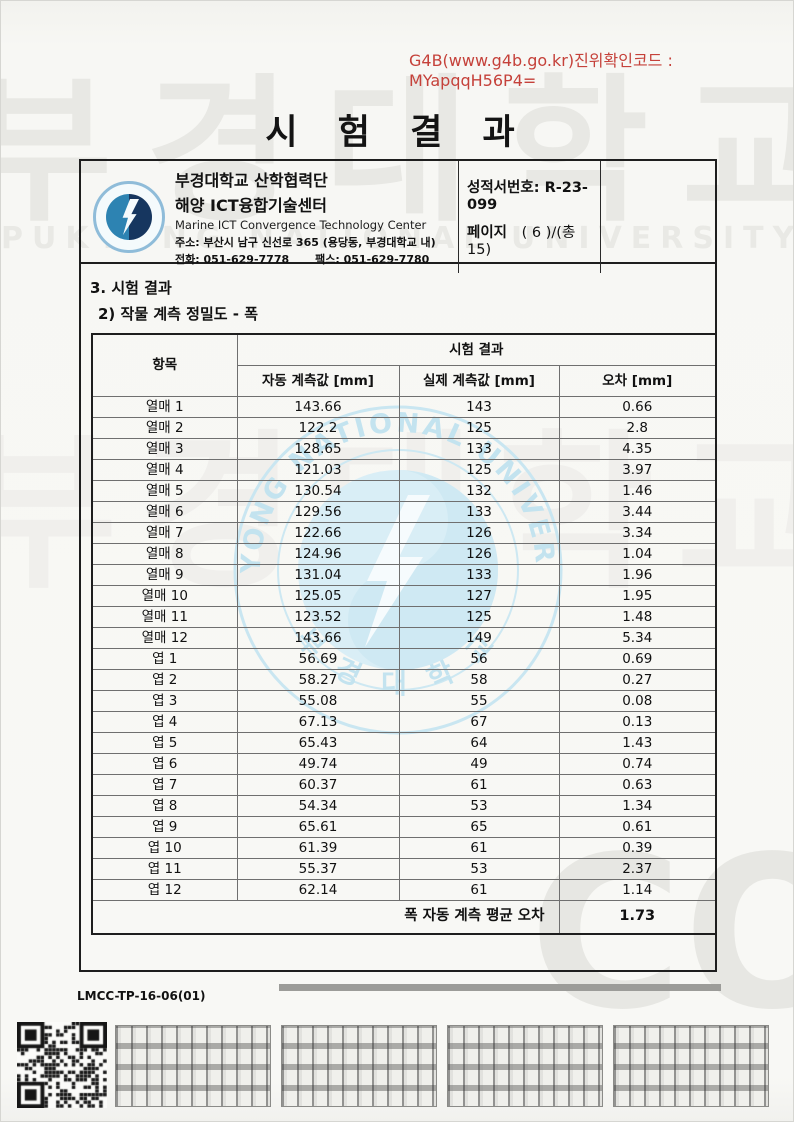 Image resolution: width=794 pixels, height=1122 pixels. Describe the element at coordinates (637, 764) in the screenshot. I see `value-cell: 0.74` at that location.